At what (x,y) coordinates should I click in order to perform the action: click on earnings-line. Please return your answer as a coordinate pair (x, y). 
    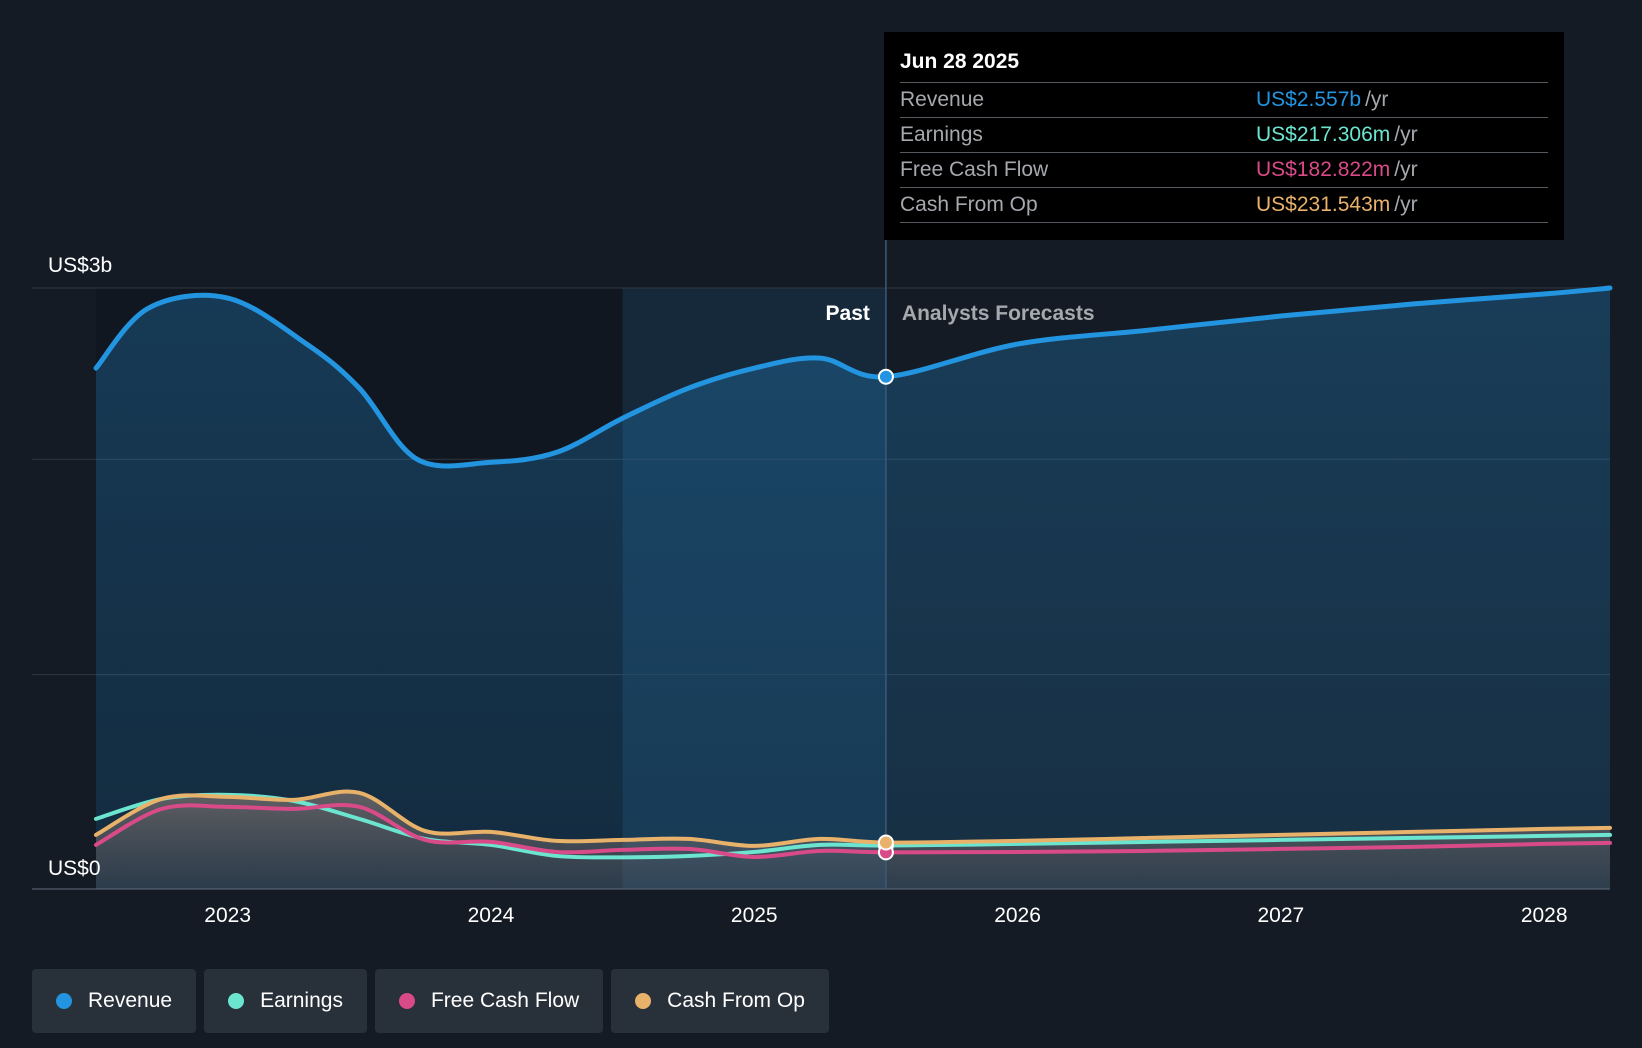
    Looking at the image, I should click on (853, 826).